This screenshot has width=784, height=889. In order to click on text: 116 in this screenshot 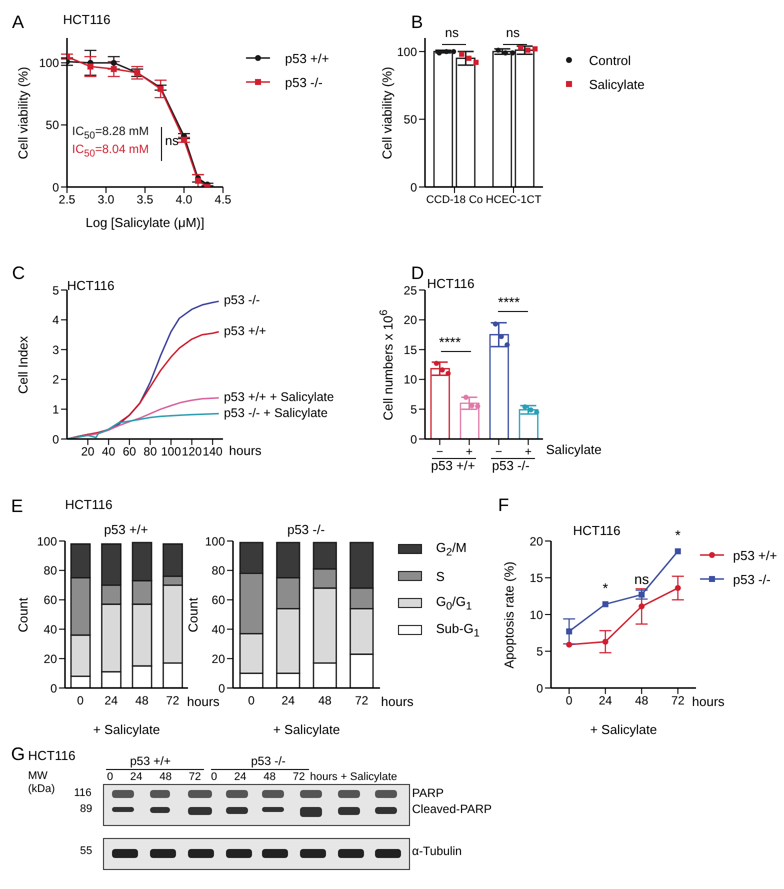, I will do `click(83, 793)`.